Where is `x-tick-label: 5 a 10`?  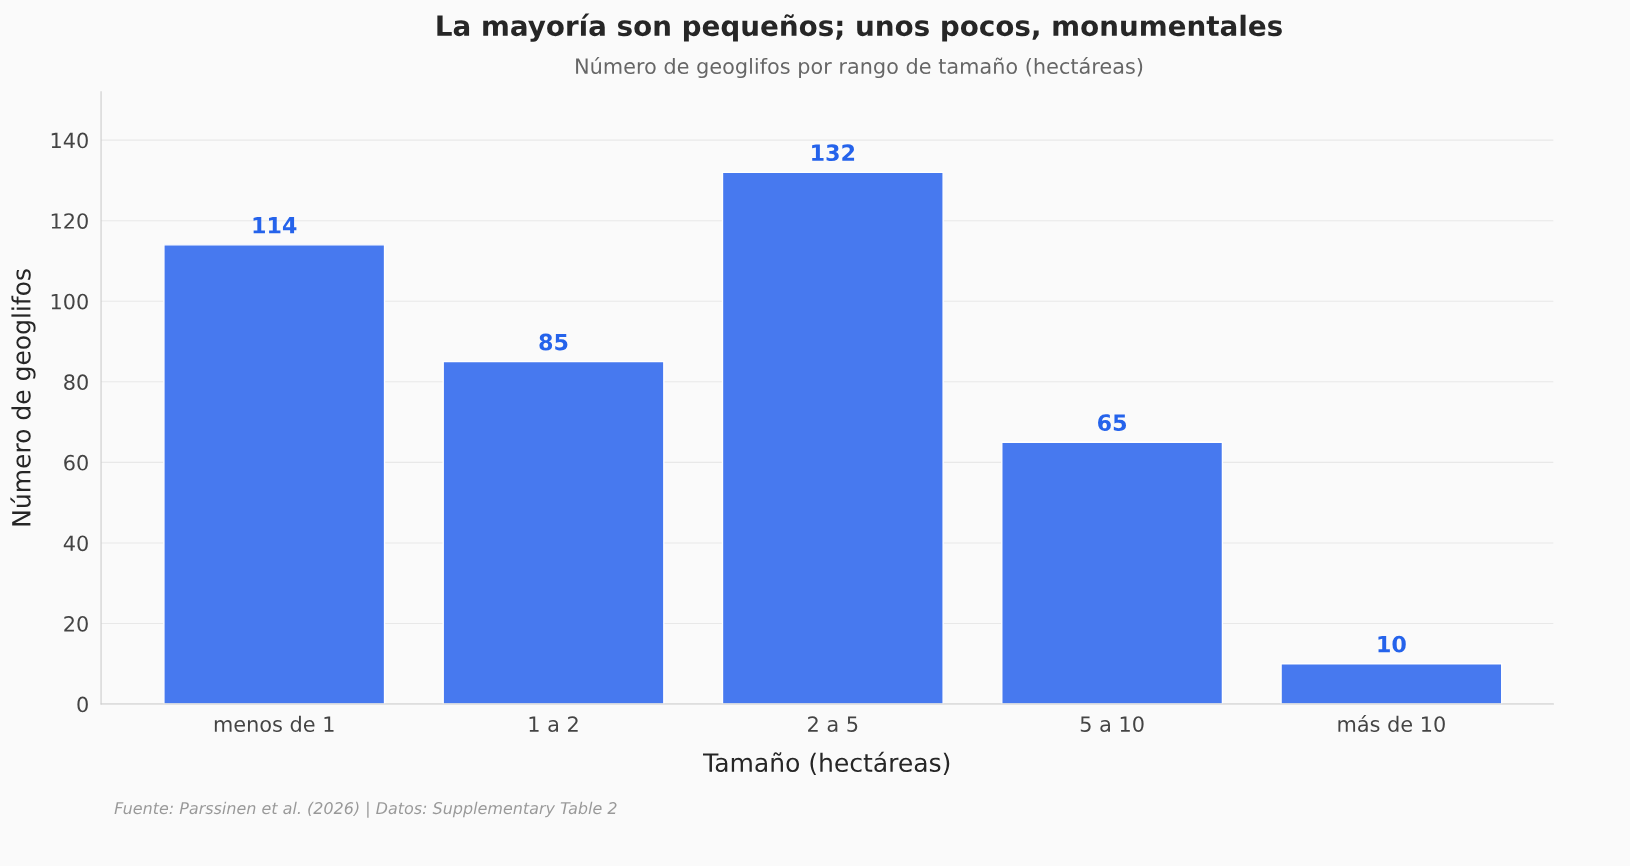 x-tick-label: 5 a 10 is located at coordinates (1112, 724).